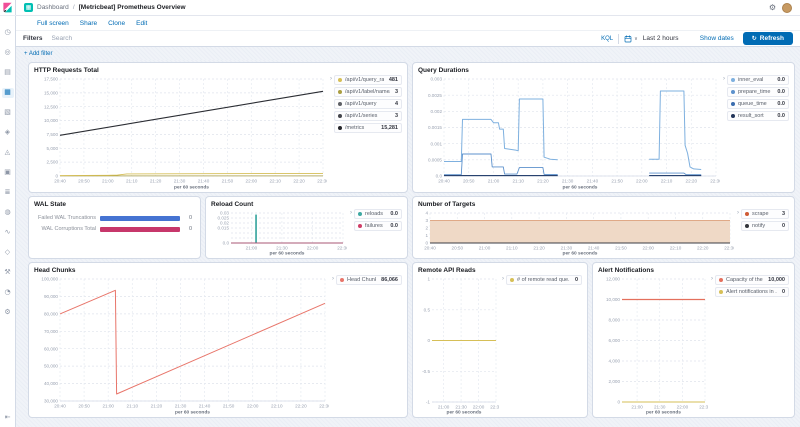 The height and width of the screenshot is (427, 800). What do you see at coordinates (758, 104) in the screenshot?
I see `legend-item-queue-time: queue_time 0.0` at bounding box center [758, 104].